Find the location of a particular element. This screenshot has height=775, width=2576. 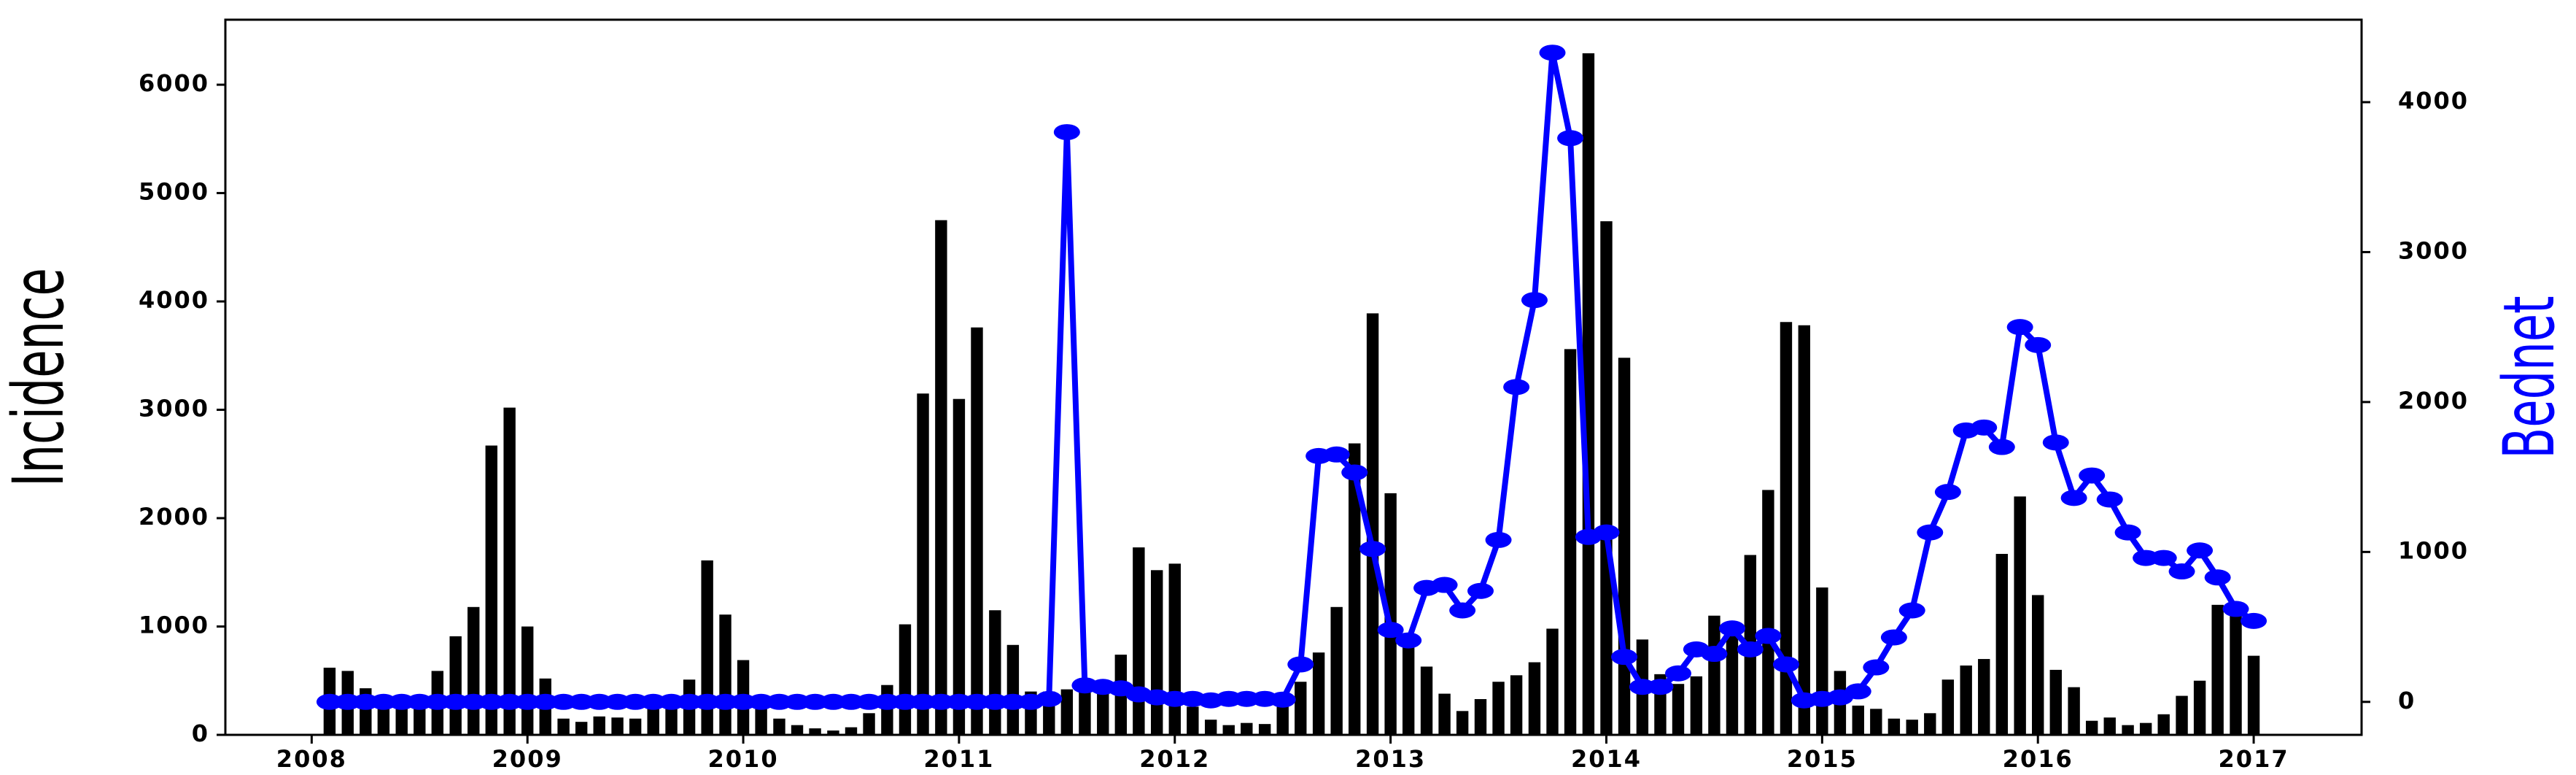

x-tick-label: 2015 is located at coordinates (1823, 759).